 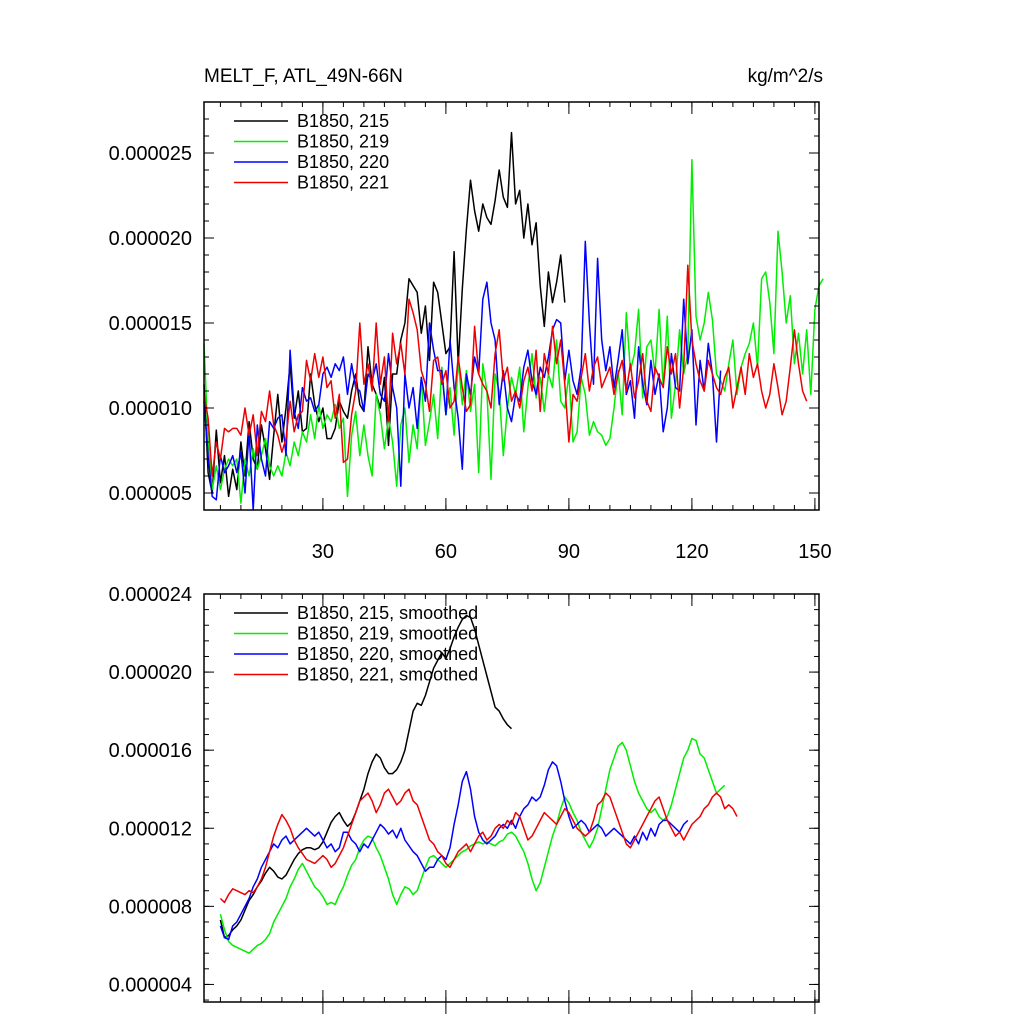 What do you see at coordinates (150, 494) in the screenshot?
I see `y-tick-label: 0.000005` at bounding box center [150, 494].